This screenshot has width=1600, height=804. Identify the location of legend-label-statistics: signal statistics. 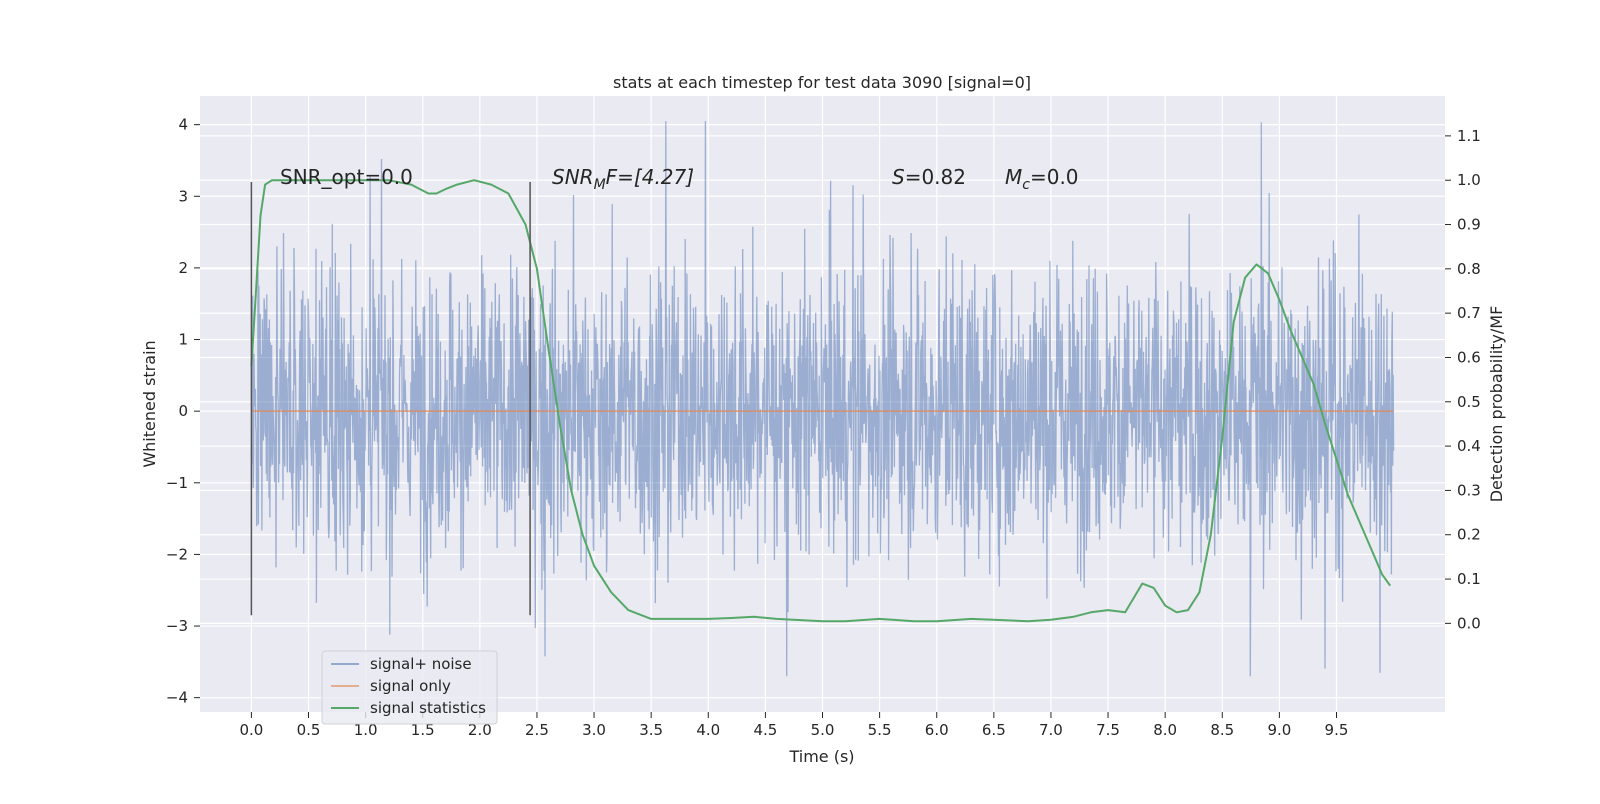
(428, 708).